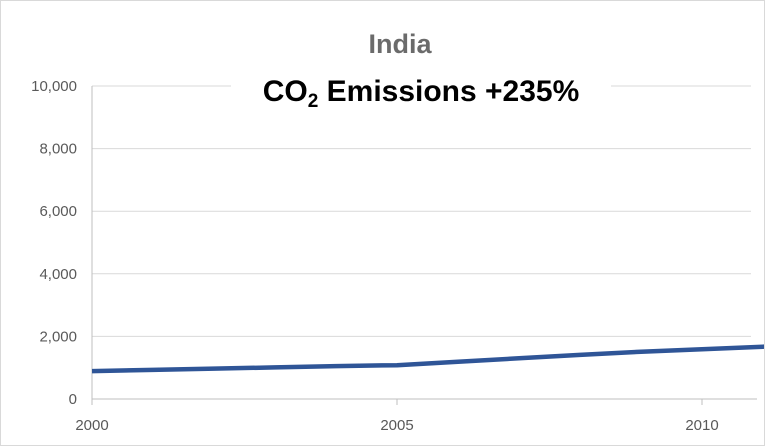 The image size is (765, 446). I want to click on x-tick-label: 2000, so click(91, 425).